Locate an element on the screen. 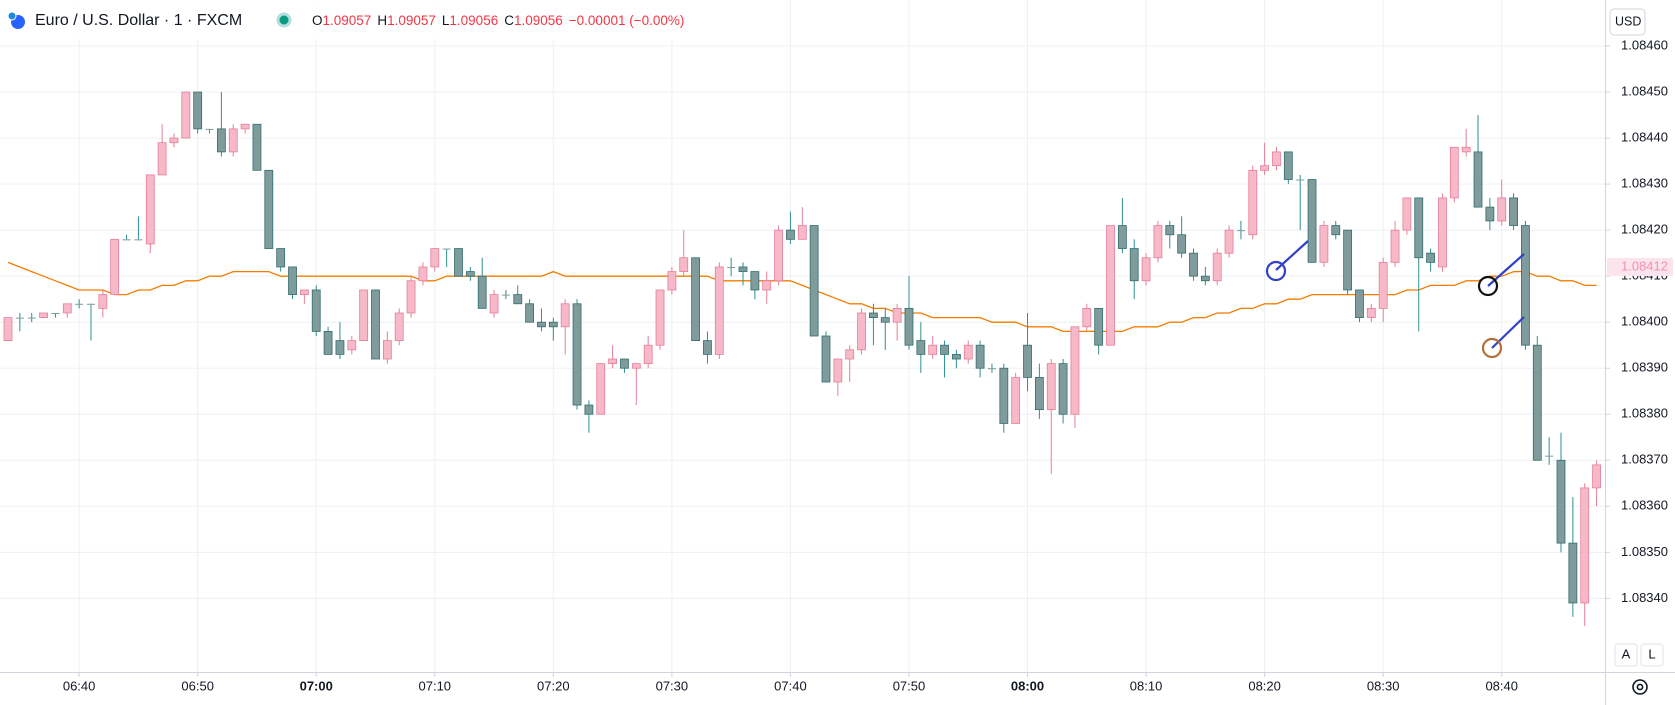  log-scale-button is located at coordinates (1652, 655).